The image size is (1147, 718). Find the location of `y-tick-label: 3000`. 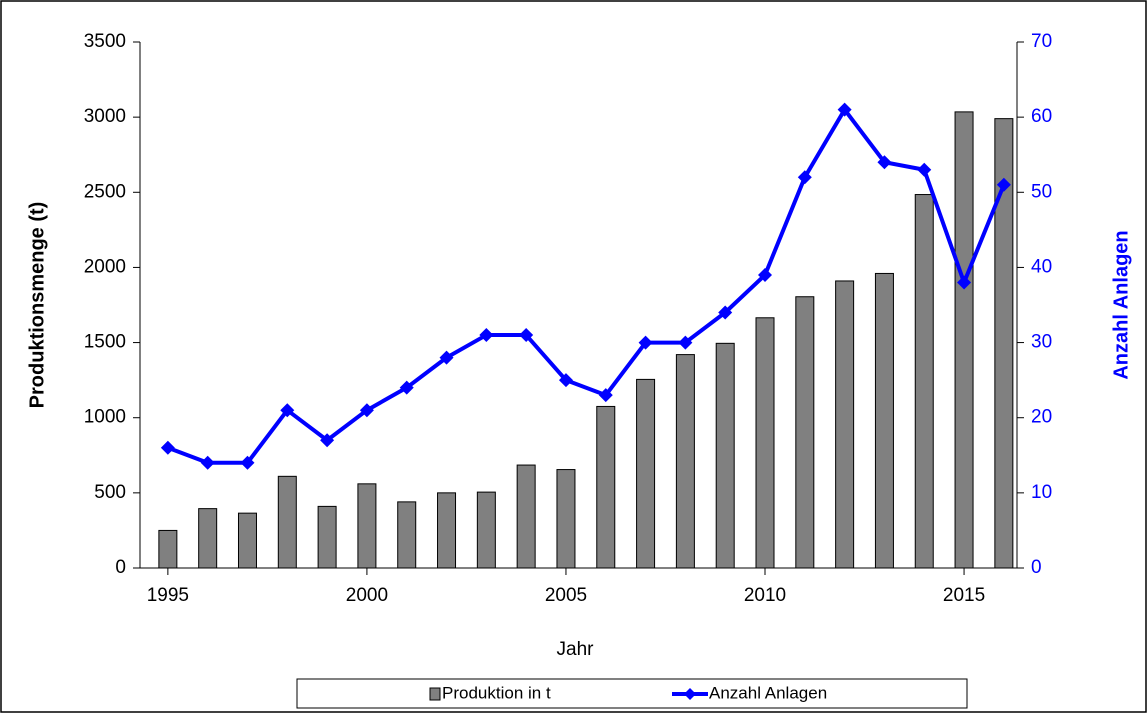

y-tick-label: 3000 is located at coordinates (105, 116).